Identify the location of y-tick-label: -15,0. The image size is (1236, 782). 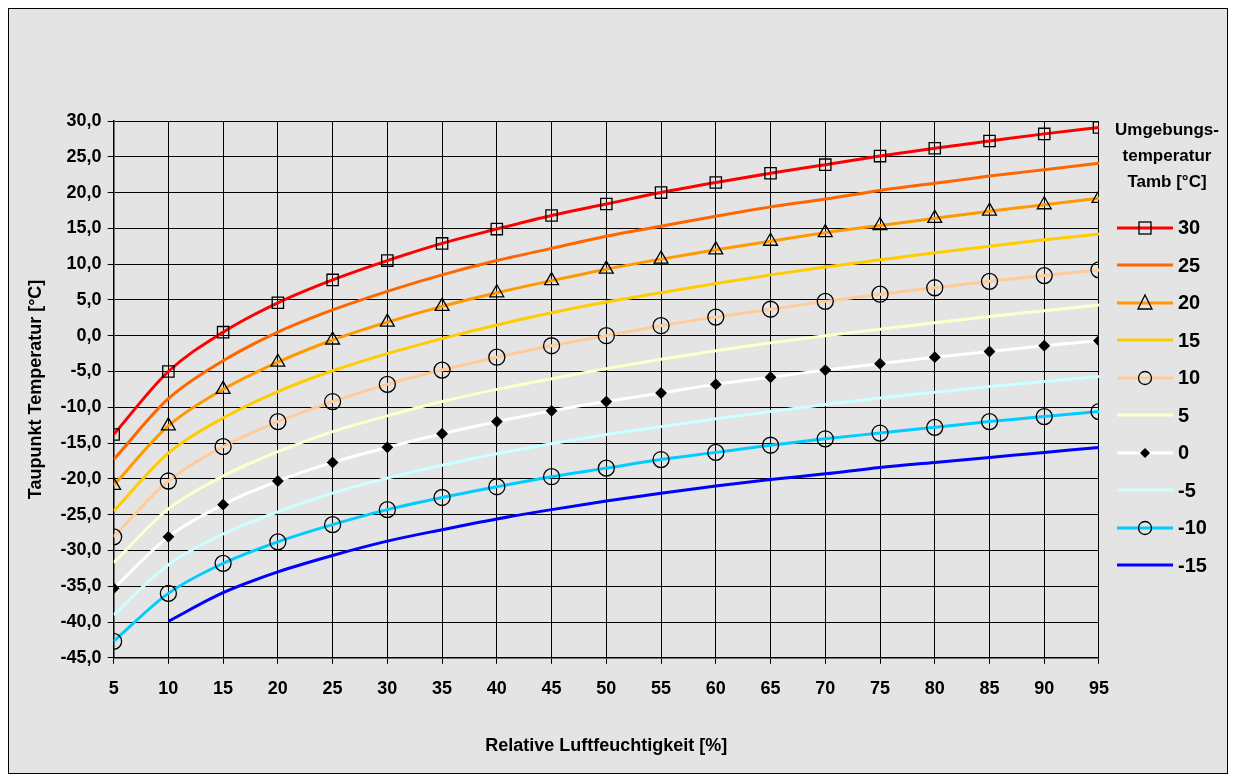
(81, 442).